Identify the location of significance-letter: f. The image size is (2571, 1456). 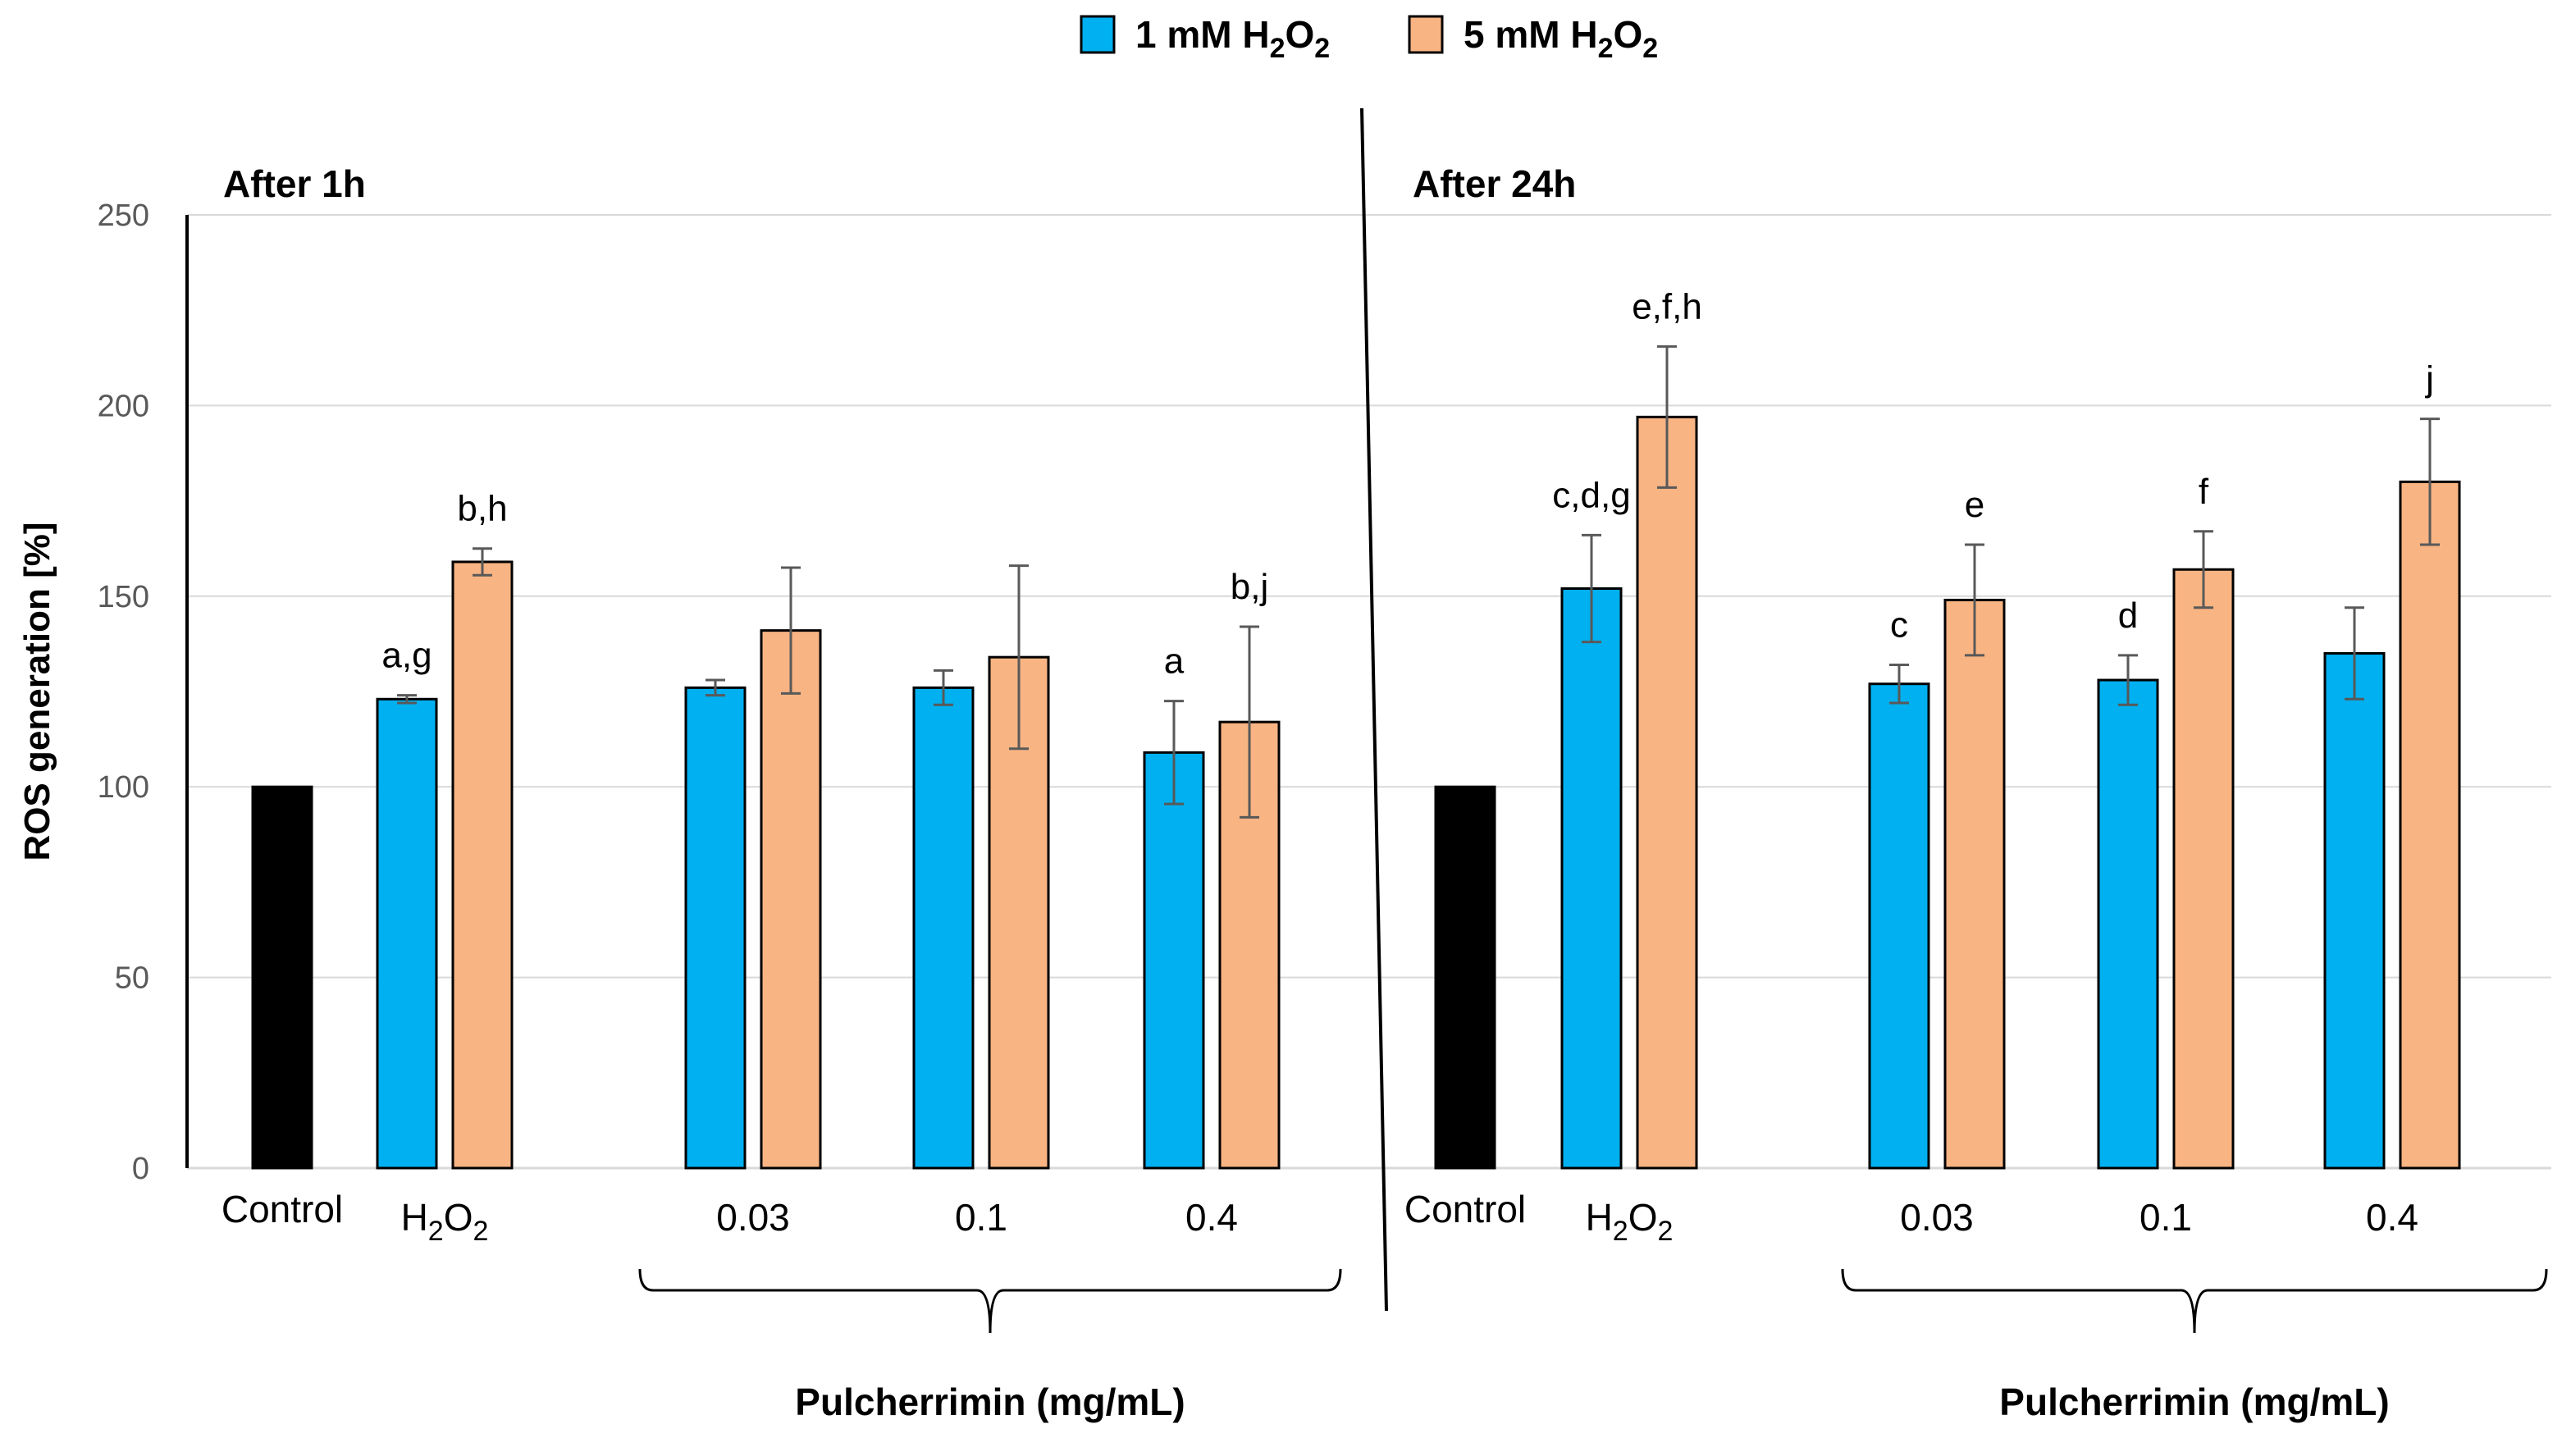
(2204, 492).